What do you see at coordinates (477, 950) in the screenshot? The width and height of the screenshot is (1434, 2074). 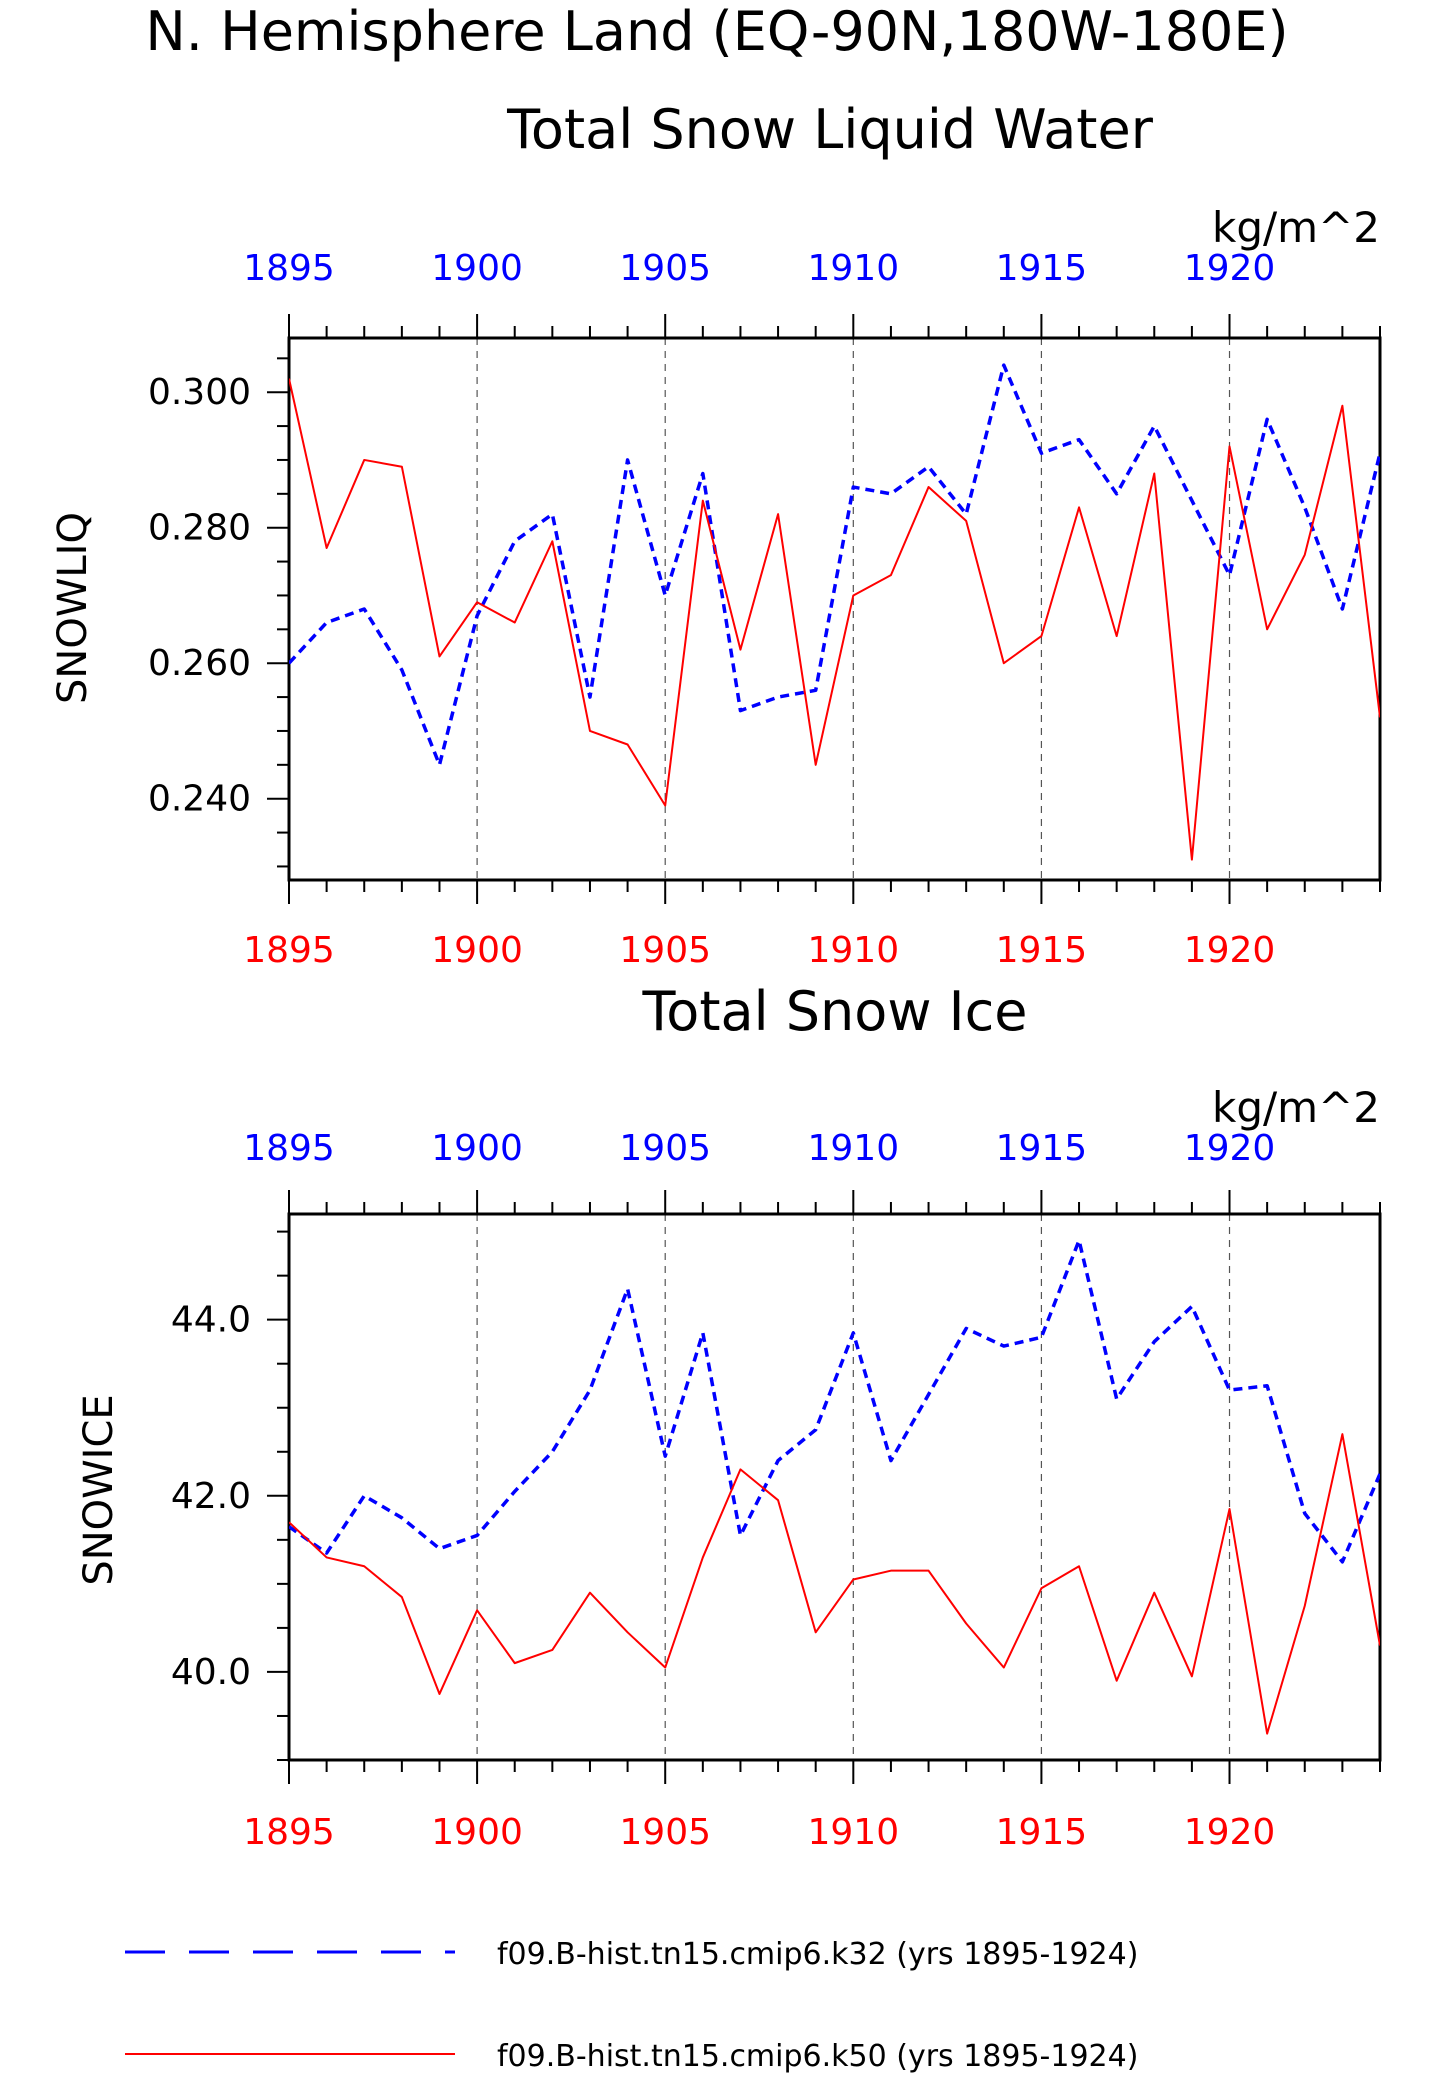 I see `snowliq-bottom-tick-label: 1900` at bounding box center [477, 950].